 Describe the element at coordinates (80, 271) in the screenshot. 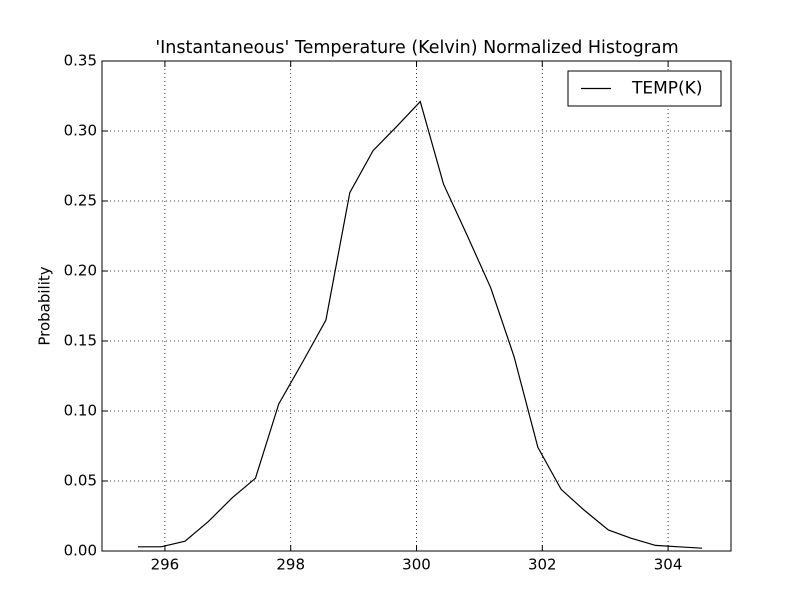

I see `y-tick-label: 0.20` at that location.